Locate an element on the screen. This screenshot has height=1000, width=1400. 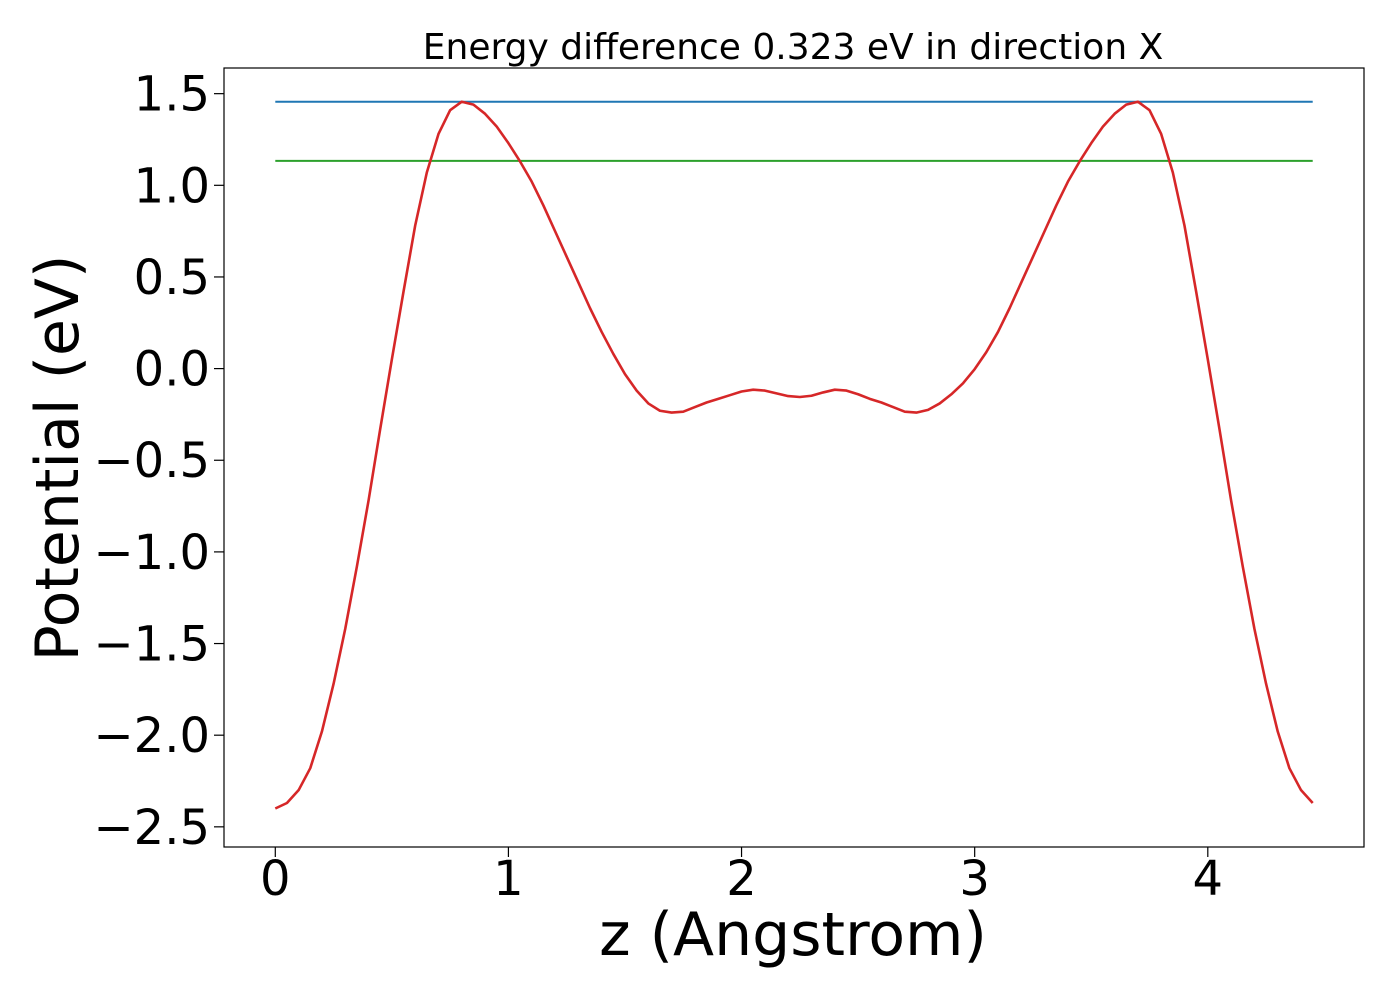
y-axis-label: Potential (eV) is located at coordinates (58, 458).